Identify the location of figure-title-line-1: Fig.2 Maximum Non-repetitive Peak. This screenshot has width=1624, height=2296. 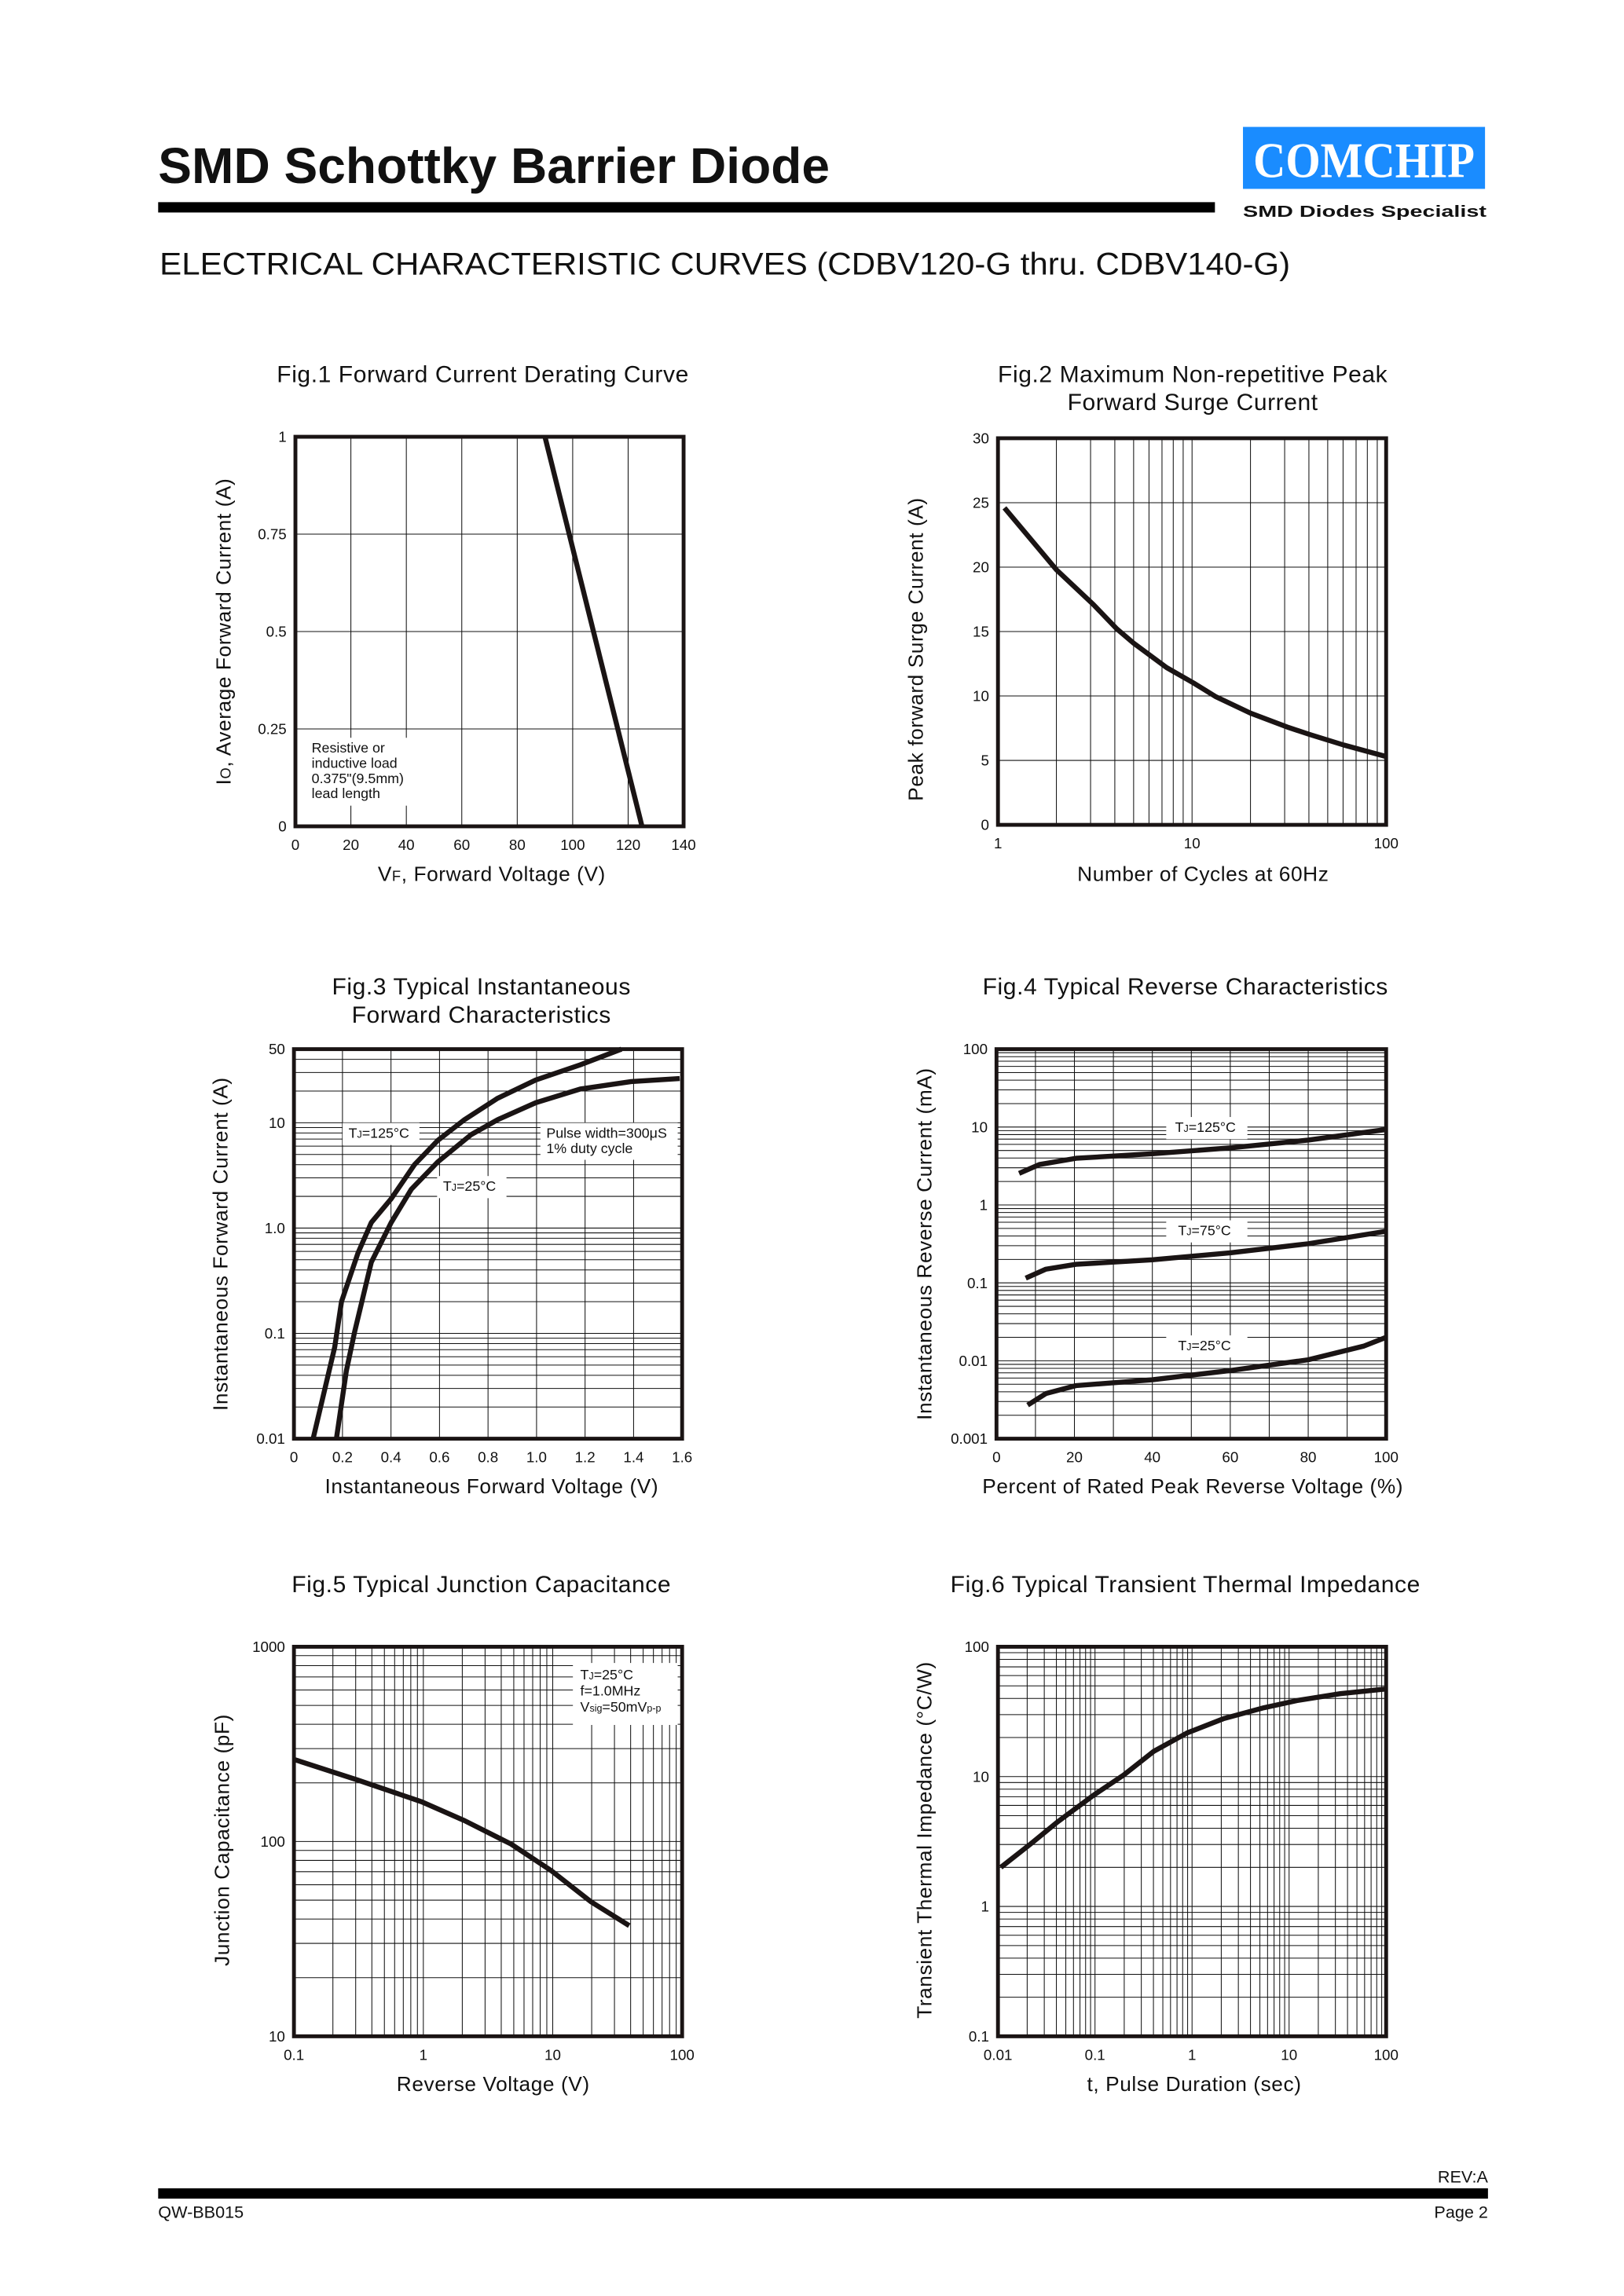
(1193, 375).